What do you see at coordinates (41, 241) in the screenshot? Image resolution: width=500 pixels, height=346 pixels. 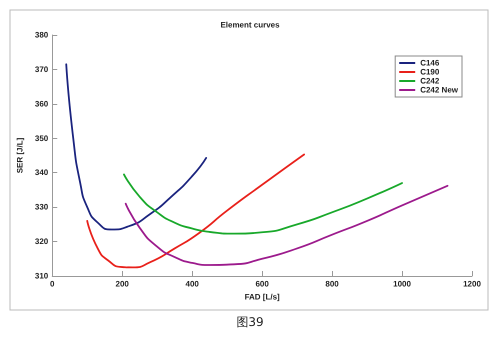 I see `y-tick-label: 320` at bounding box center [41, 241].